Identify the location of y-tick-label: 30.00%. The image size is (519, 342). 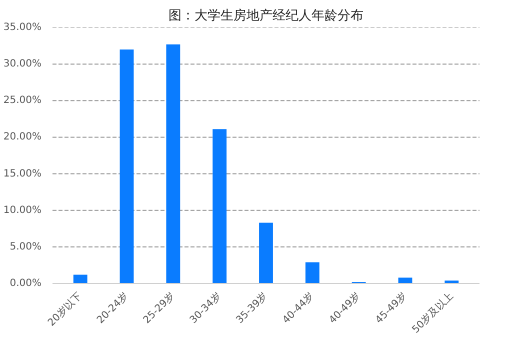
(22, 64).